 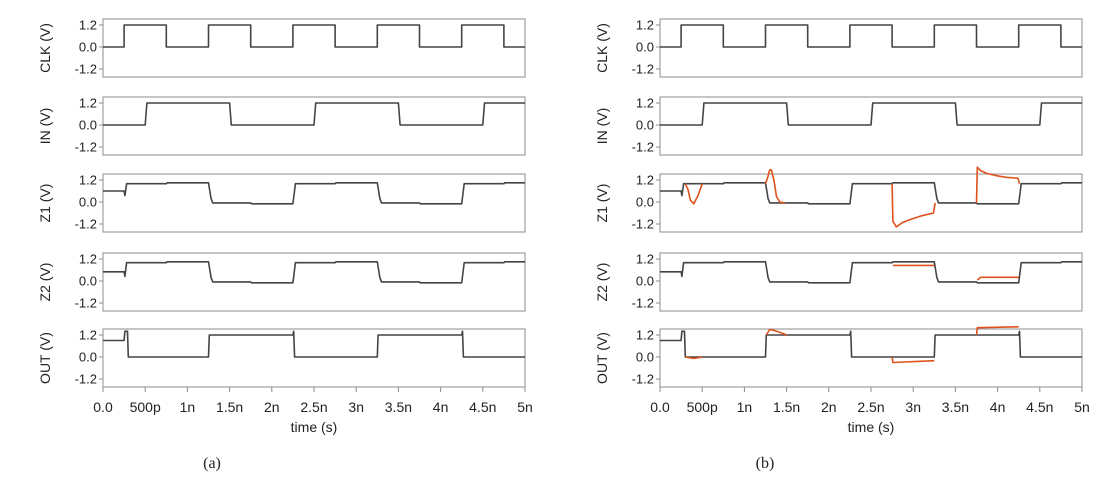 What do you see at coordinates (212, 463) in the screenshot?
I see `caption-a: (a)` at bounding box center [212, 463].